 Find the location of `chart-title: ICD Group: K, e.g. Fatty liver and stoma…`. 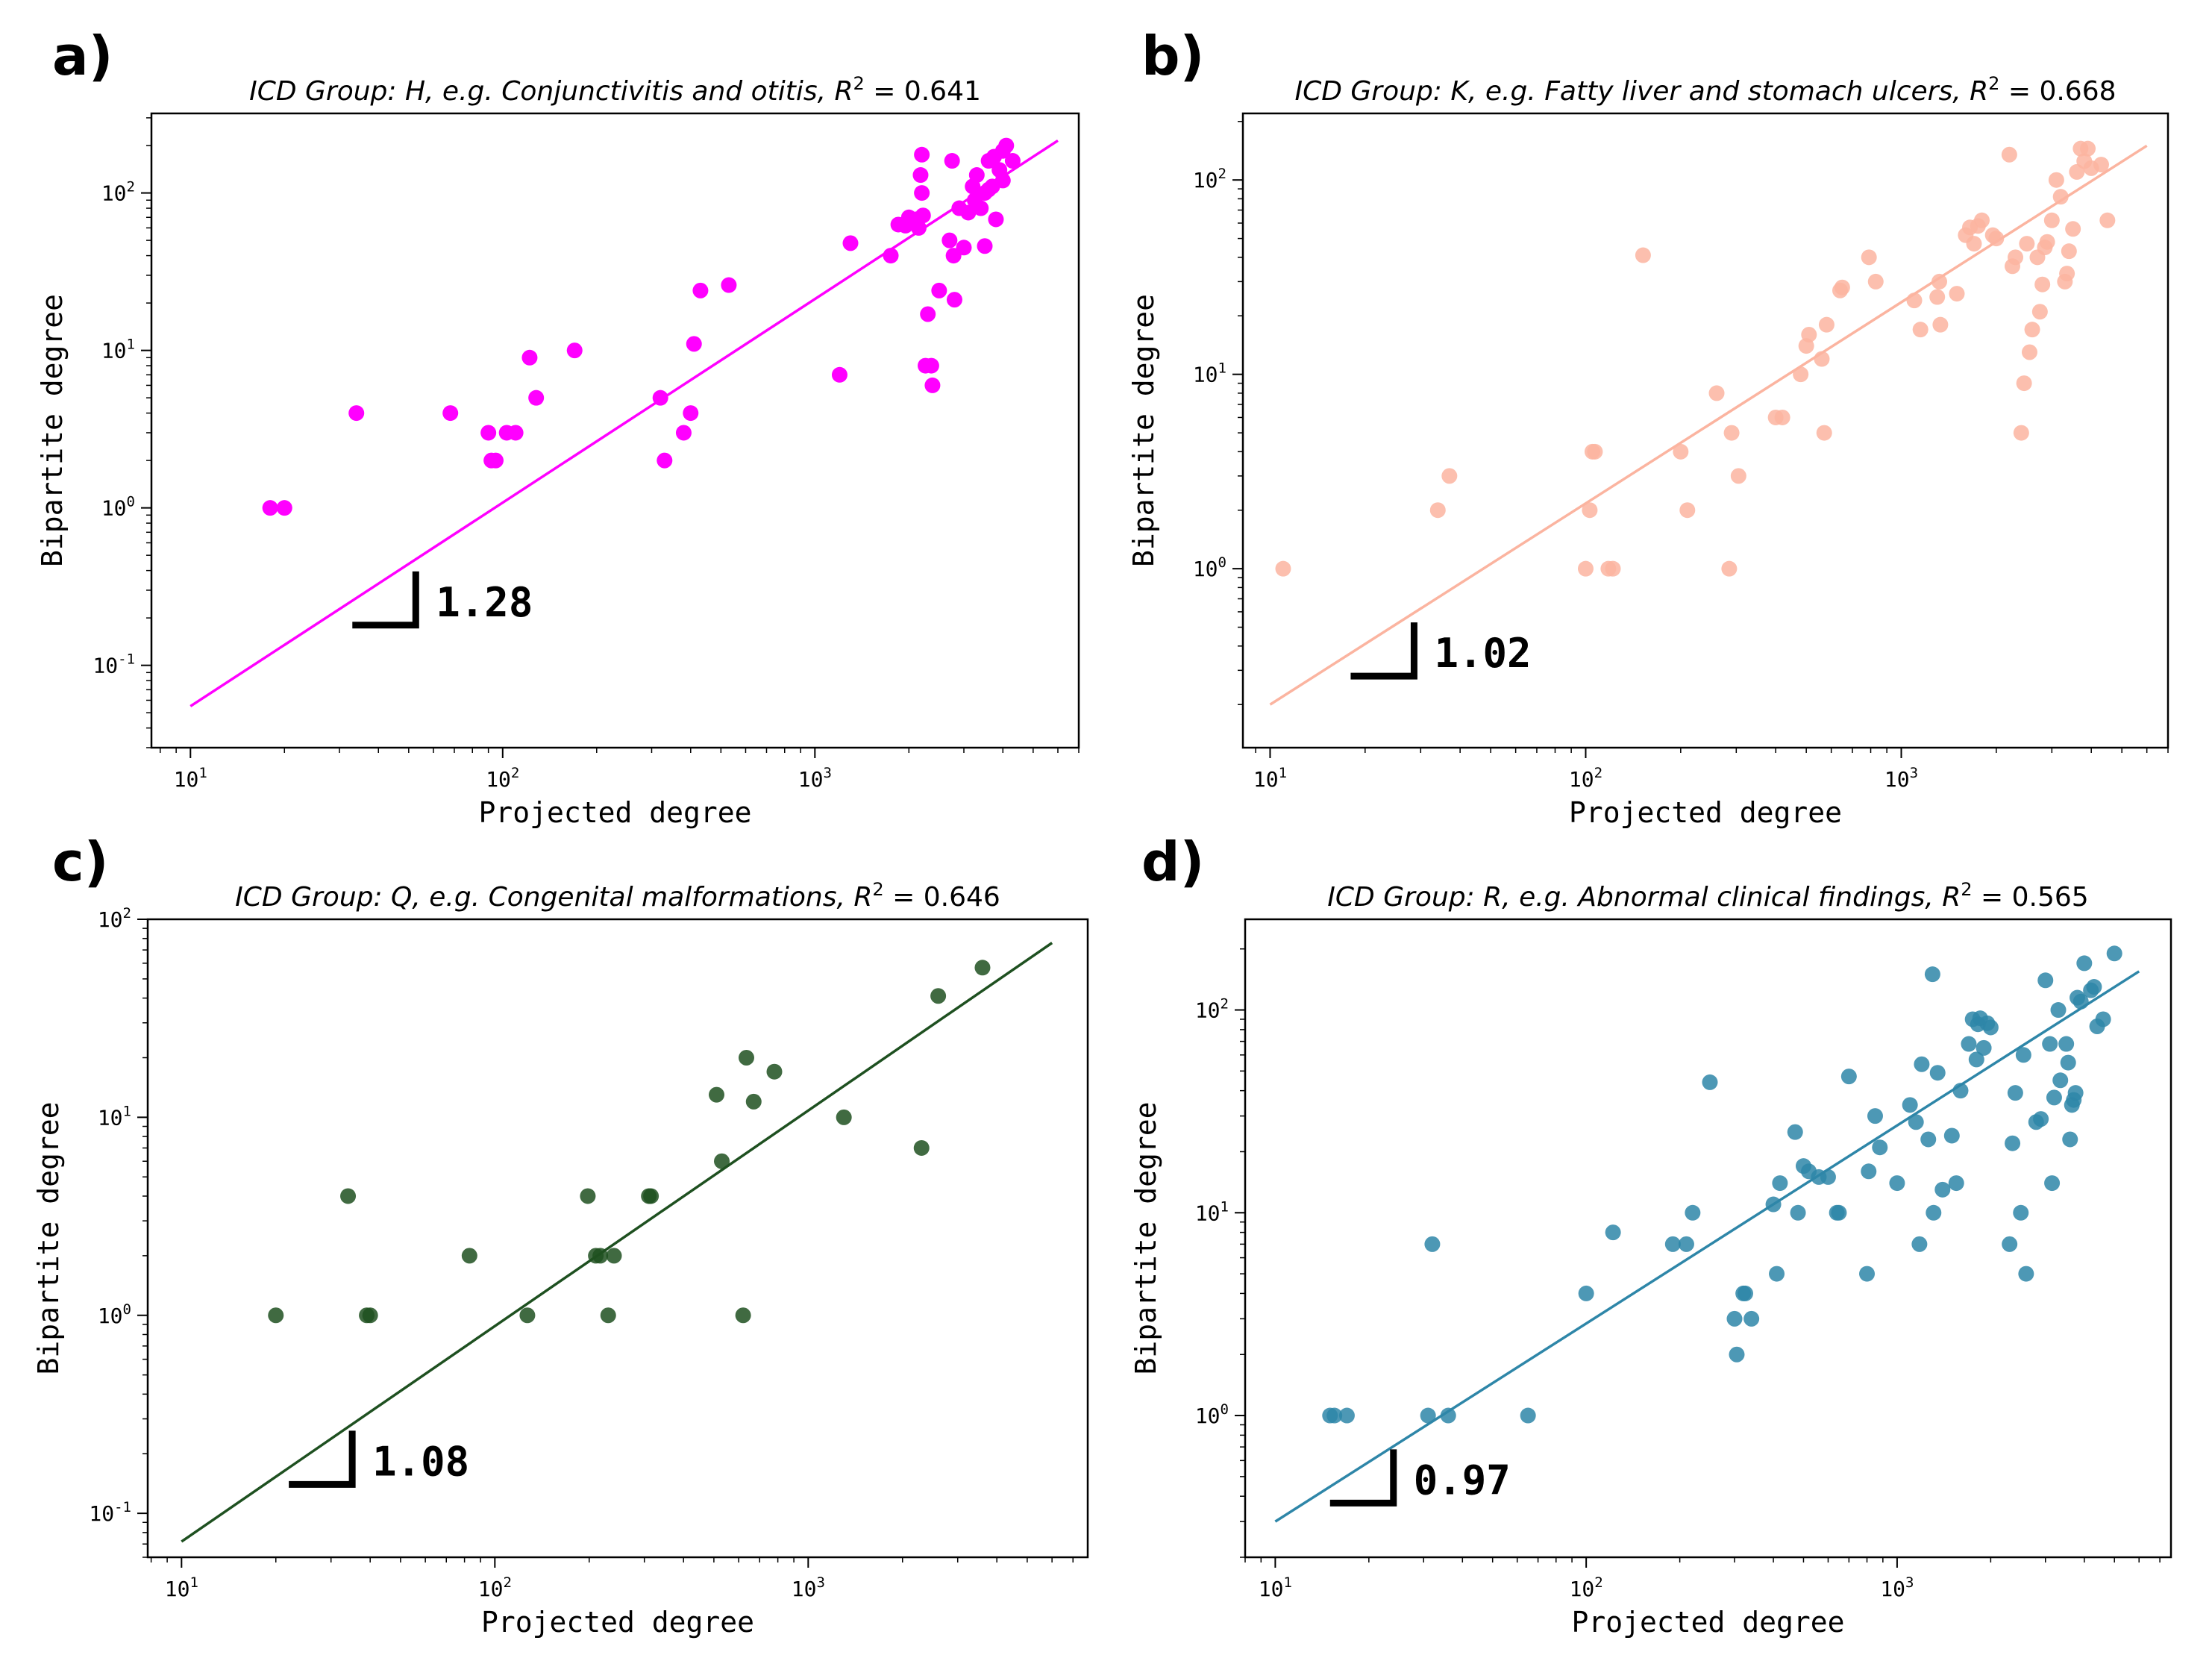

chart-title: ICD Group: K, e.g. Fatty liver and stoma… is located at coordinates (1705, 90).